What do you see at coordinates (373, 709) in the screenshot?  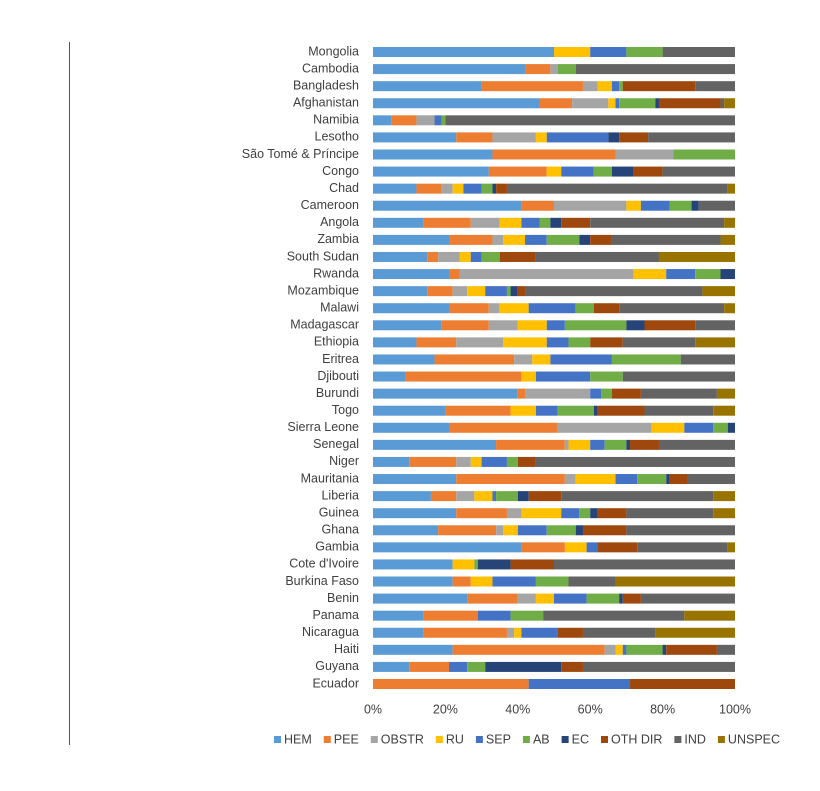 I see `x-tick-label: 0%` at bounding box center [373, 709].